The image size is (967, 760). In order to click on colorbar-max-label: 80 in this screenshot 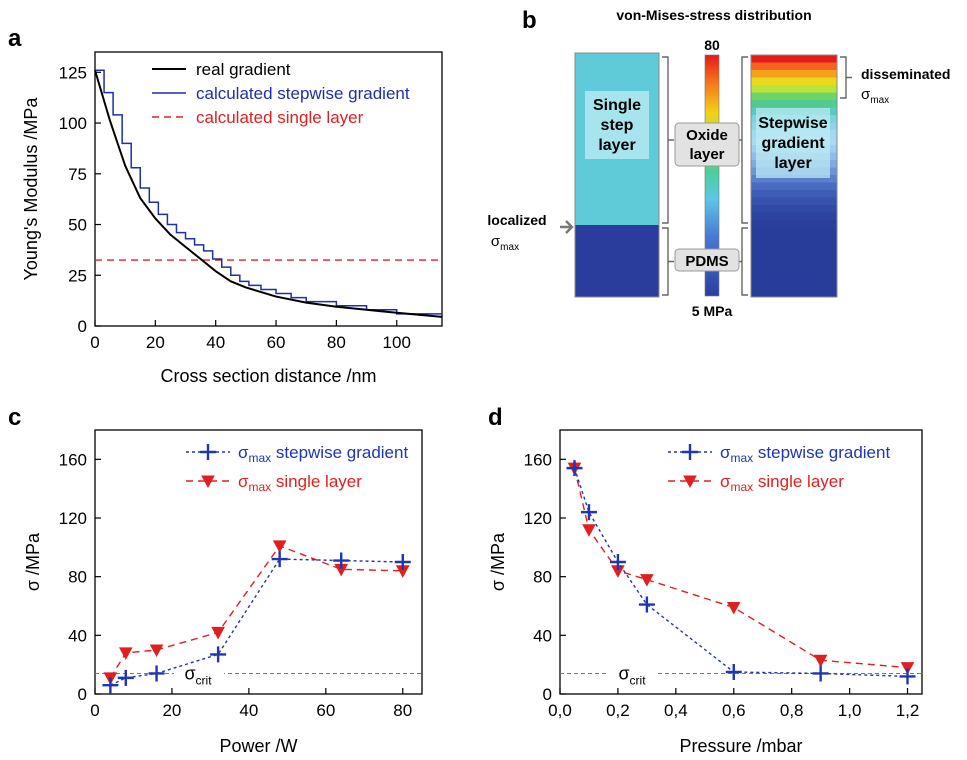, I will do `click(712, 45)`.